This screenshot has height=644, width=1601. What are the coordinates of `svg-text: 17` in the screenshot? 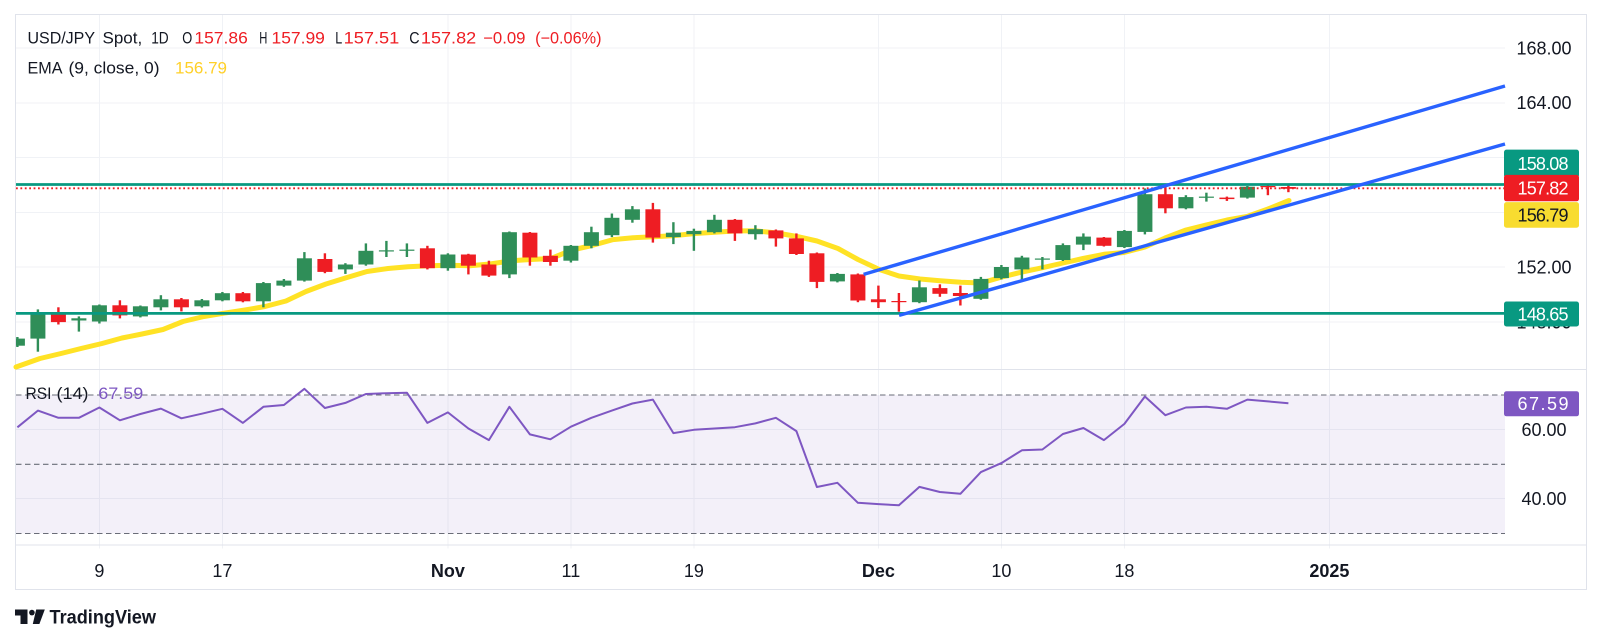 It's located at (222, 571).